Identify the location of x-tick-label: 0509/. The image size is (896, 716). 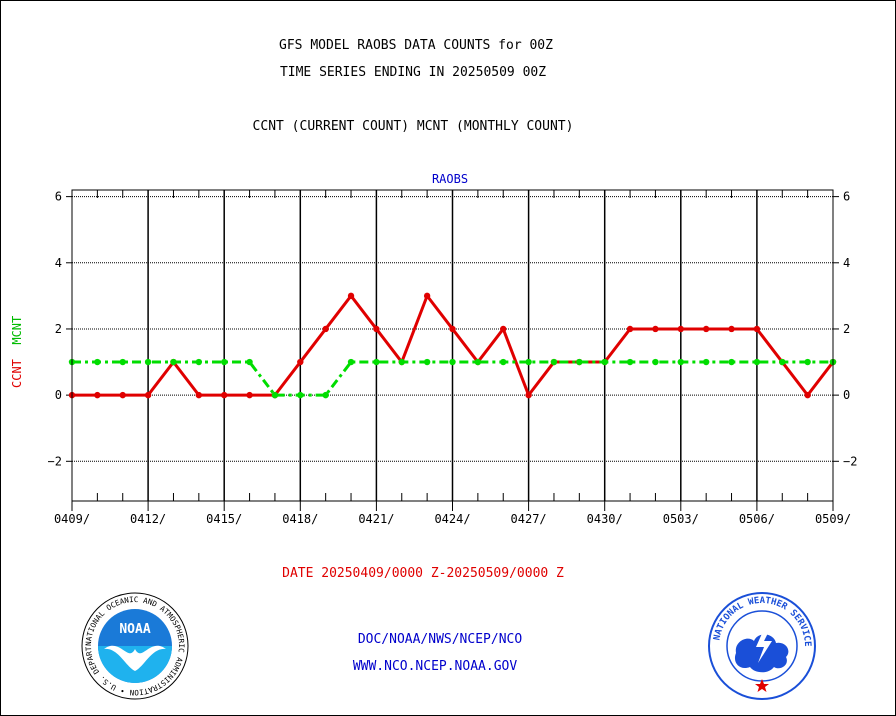
(833, 519).